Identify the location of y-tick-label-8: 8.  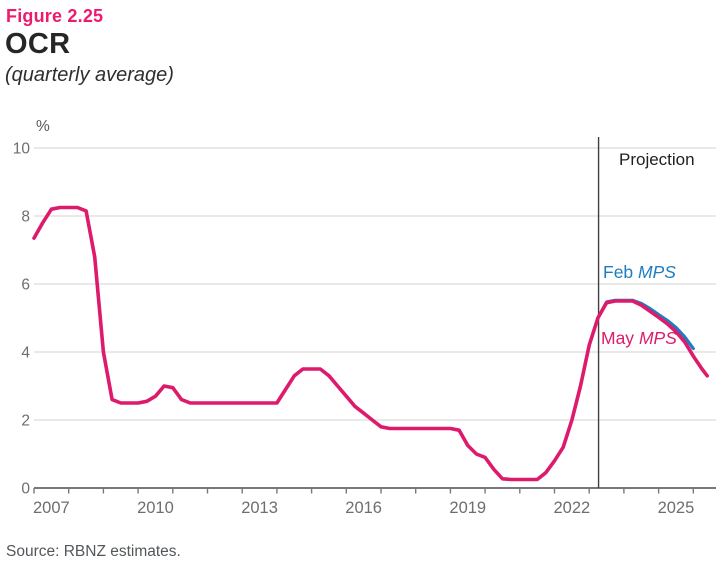
(25, 217).